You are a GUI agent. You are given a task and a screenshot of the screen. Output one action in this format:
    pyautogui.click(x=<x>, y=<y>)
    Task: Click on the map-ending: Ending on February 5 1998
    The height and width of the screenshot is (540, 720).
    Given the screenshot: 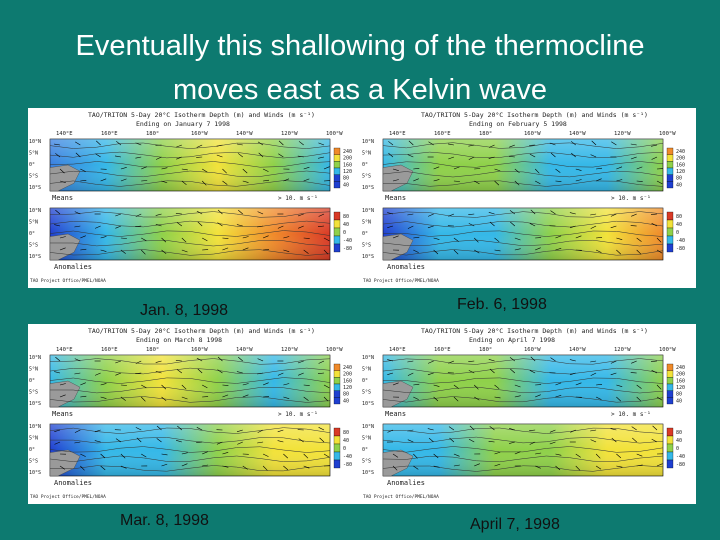 What is the action you would take?
    pyautogui.click(x=518, y=124)
    